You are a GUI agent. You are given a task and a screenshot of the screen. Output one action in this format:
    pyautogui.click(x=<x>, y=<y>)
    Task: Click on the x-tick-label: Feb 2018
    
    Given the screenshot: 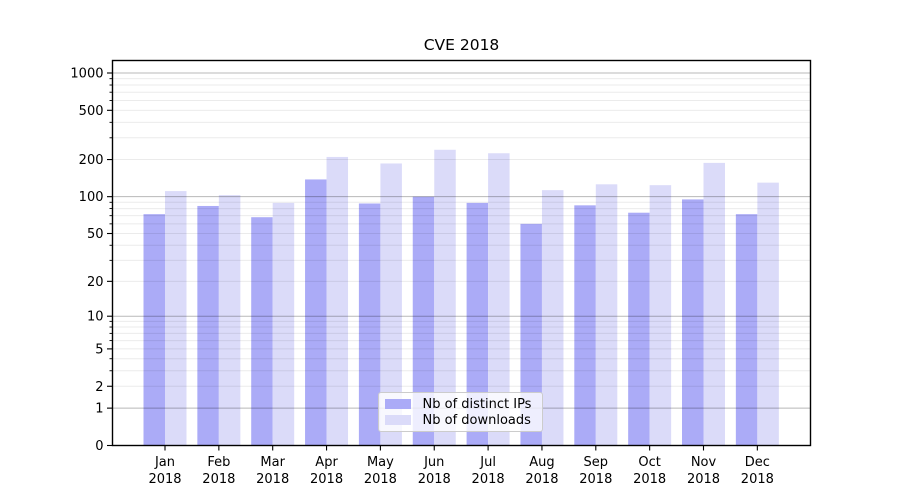 What is the action you would take?
    pyautogui.click(x=218, y=471)
    